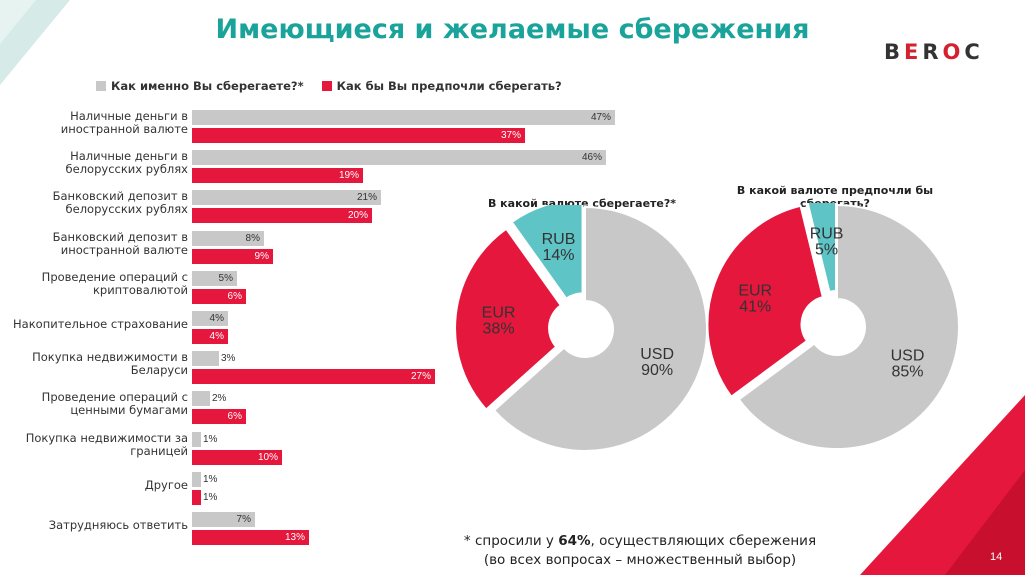 This screenshot has width=1025, height=575. I want to click on pie-title-current: В какой валюте сберегаете?*, so click(582, 203).